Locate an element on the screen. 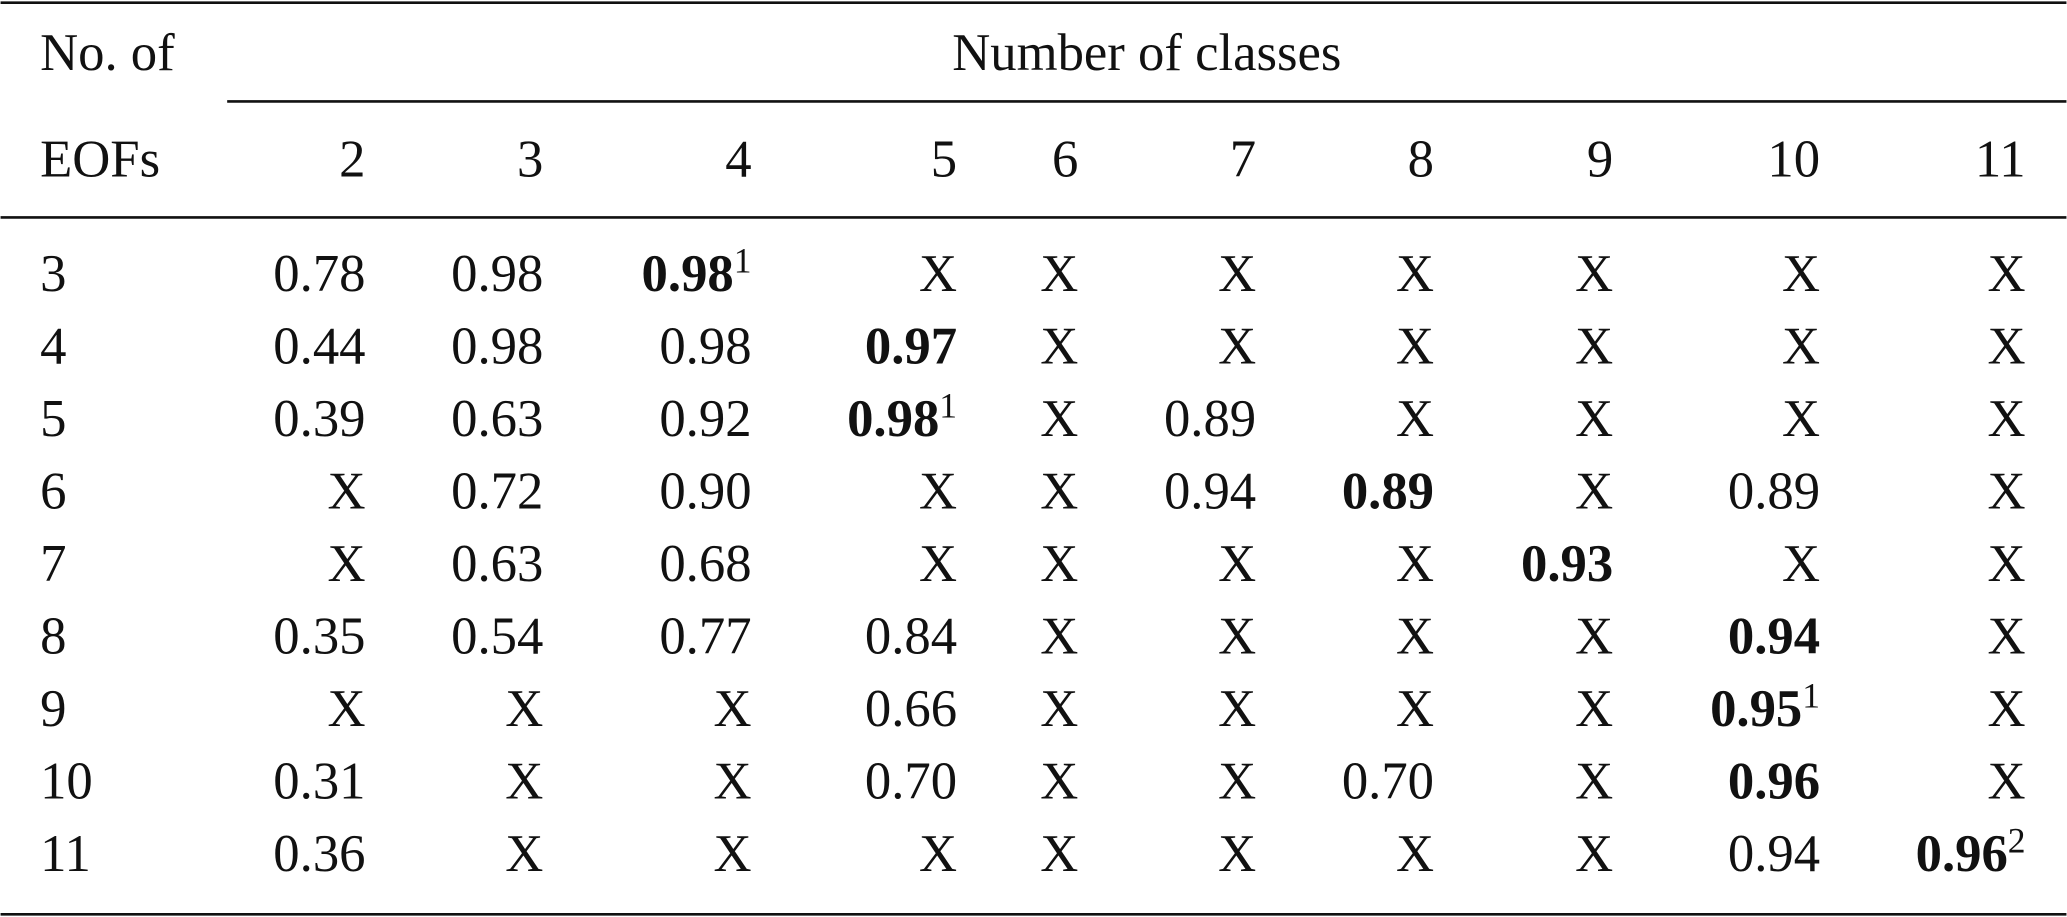  cell: 0.44 is located at coordinates (319, 347).